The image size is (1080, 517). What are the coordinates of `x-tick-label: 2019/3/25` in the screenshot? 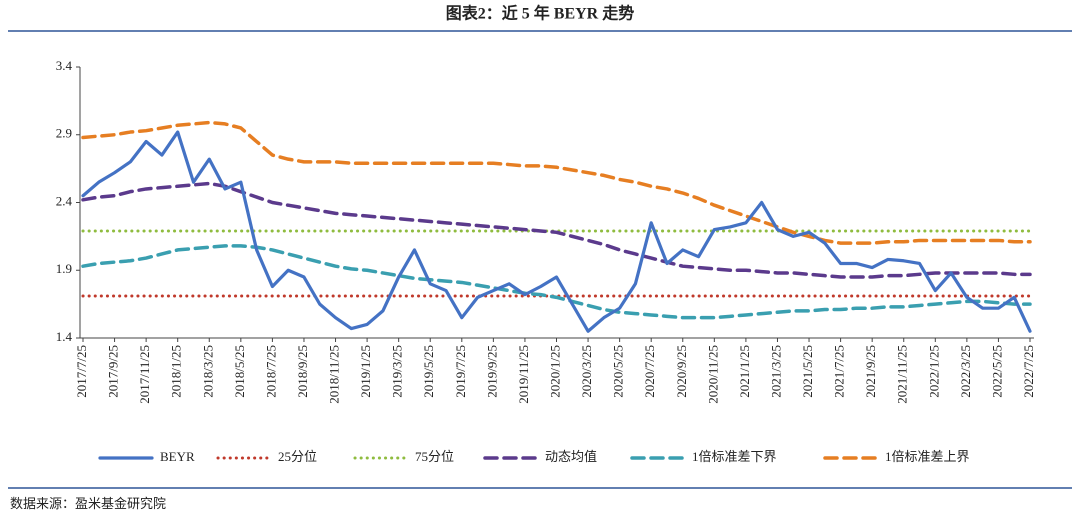 It's located at (397, 371).